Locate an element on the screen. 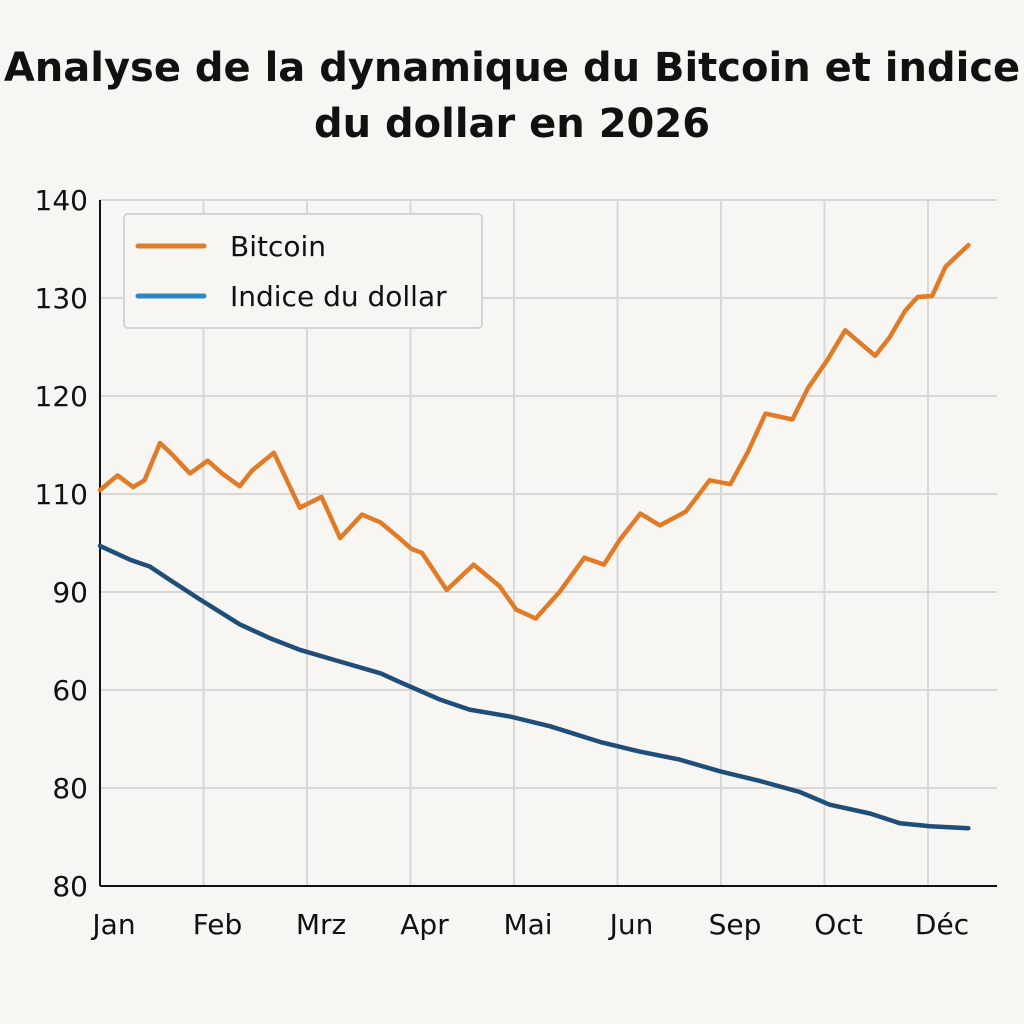 Image resolution: width=1024 pixels, height=1024 pixels. legend-label: Bitcoin is located at coordinates (278, 246).